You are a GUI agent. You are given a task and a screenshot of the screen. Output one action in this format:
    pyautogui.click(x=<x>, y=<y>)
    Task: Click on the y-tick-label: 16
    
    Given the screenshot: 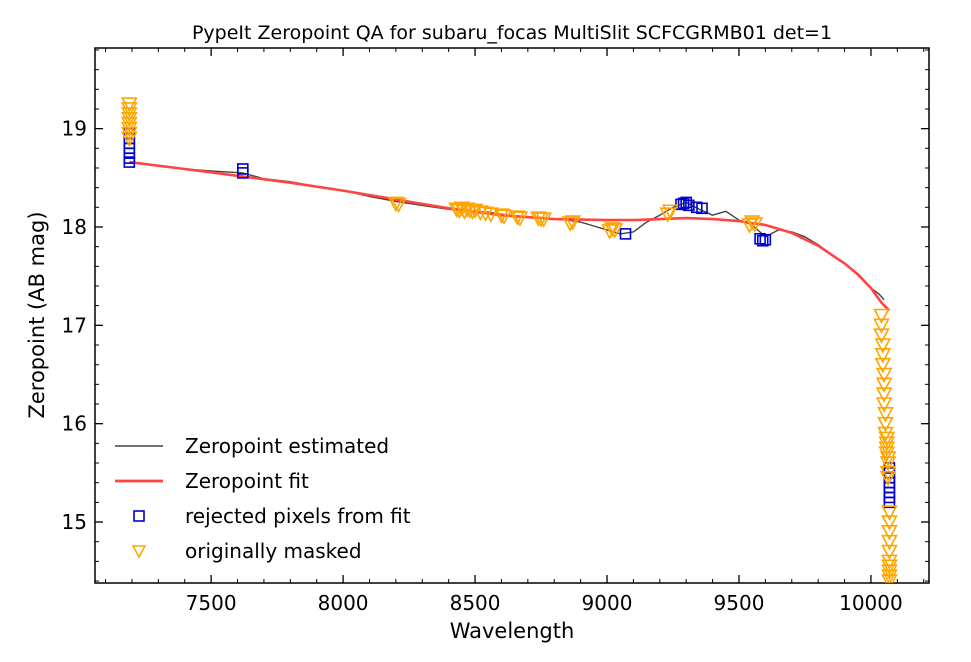 What is the action you would take?
    pyautogui.click(x=74, y=424)
    